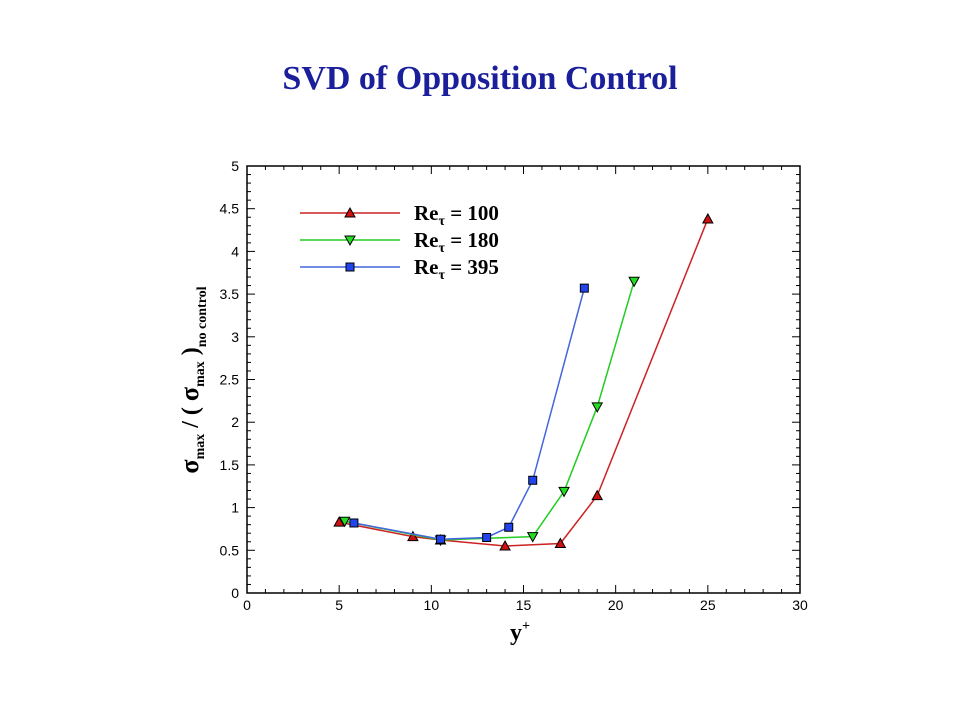  What do you see at coordinates (456, 242) in the screenshot?
I see `legend-label: Reτ = 180` at bounding box center [456, 242].